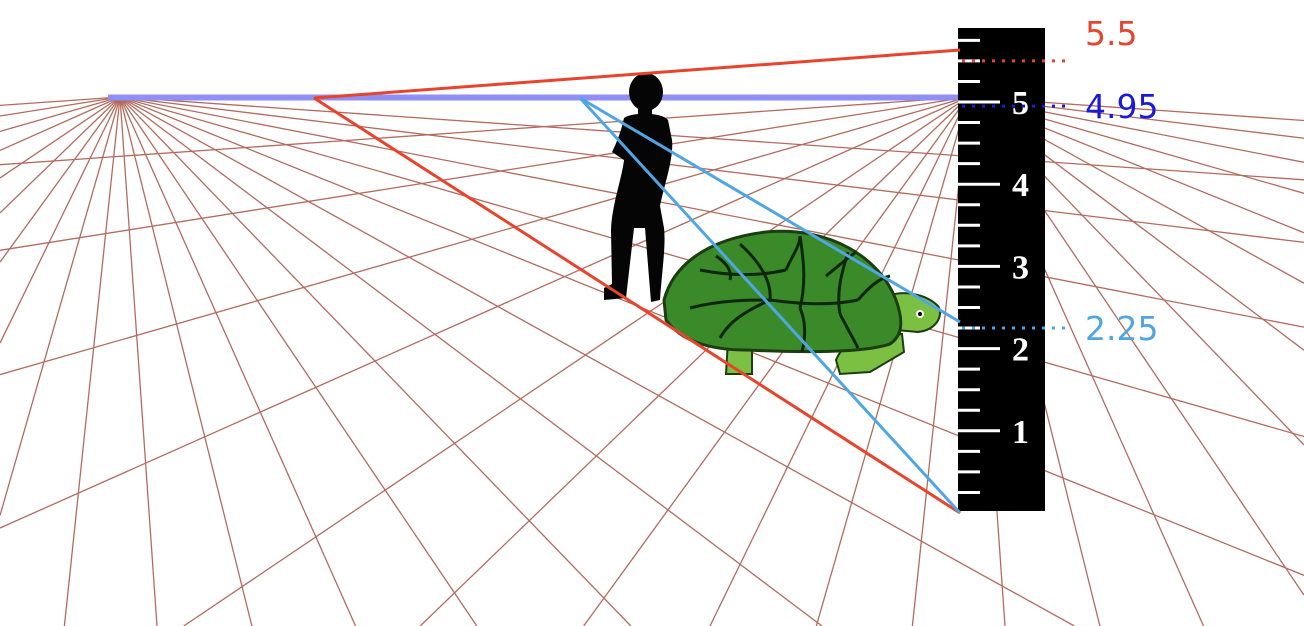 The image size is (1304, 626). I want to click on tortoise-top-projection-line, so click(770, 210).